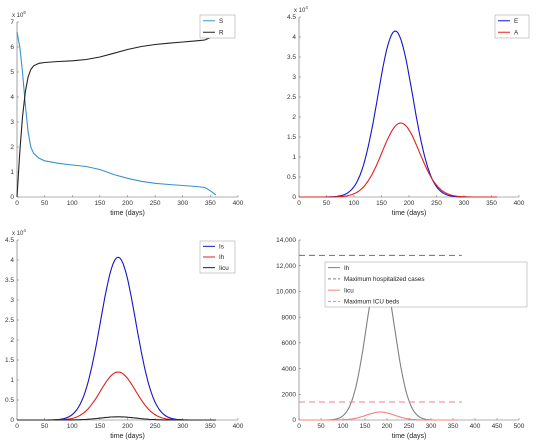 The width and height of the screenshot is (550, 447). Describe the element at coordinates (19, 14) in the screenshot. I see `y-exponent-label: x 106` at that location.